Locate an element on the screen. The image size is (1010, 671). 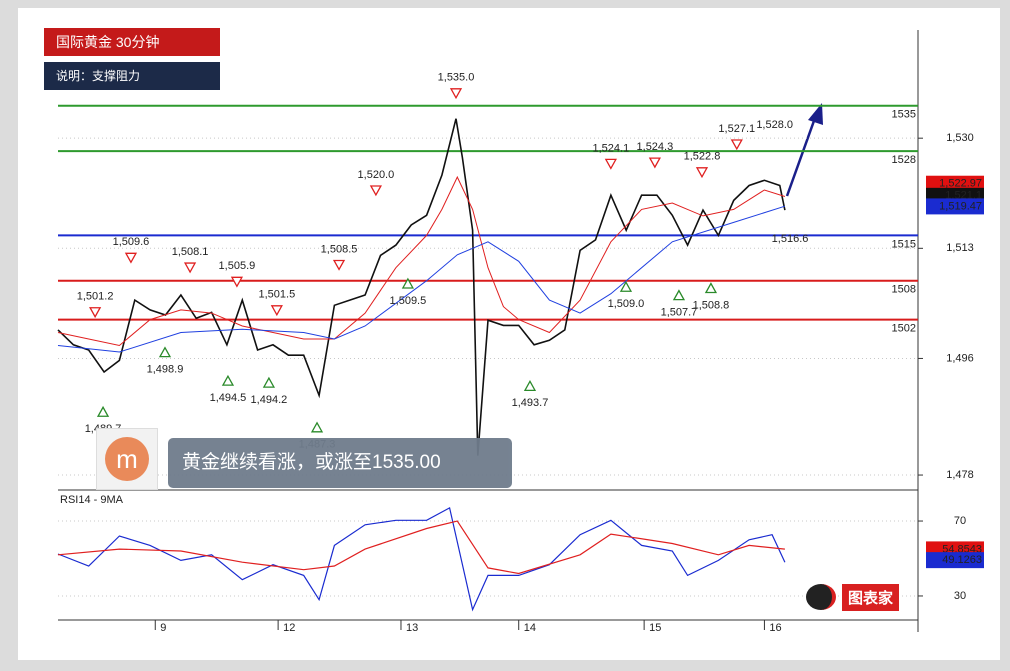
banner: 黄金继续看涨，或涨至1535.00 is located at coordinates (340, 463).